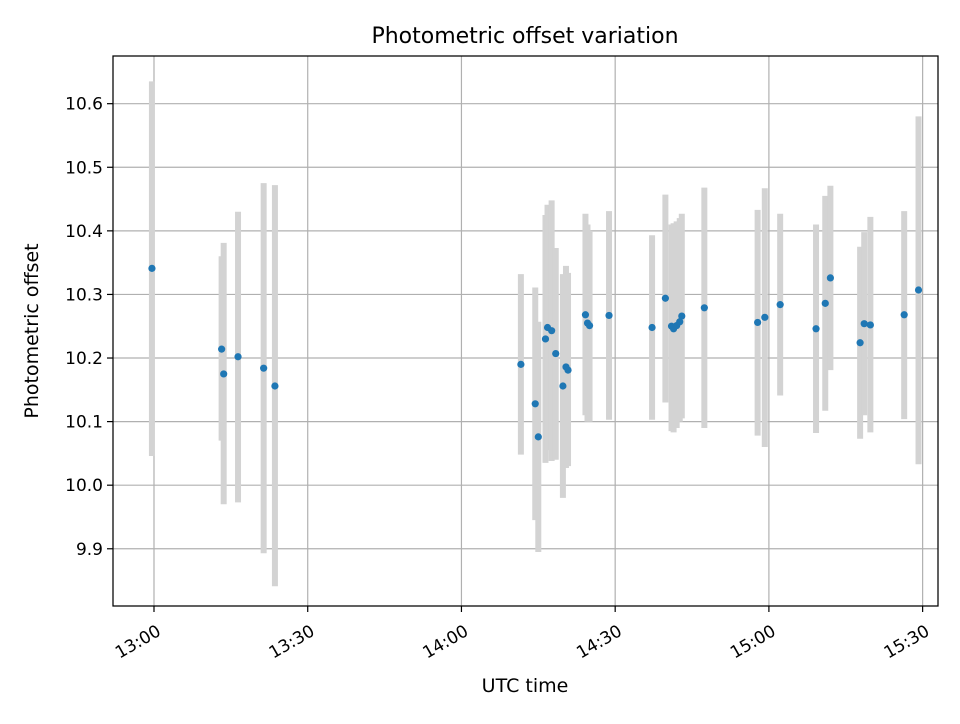 Image resolution: width=960 pixels, height=724 pixels. Describe the element at coordinates (525, 686) in the screenshot. I see `x-axis-label: UTC time` at that location.